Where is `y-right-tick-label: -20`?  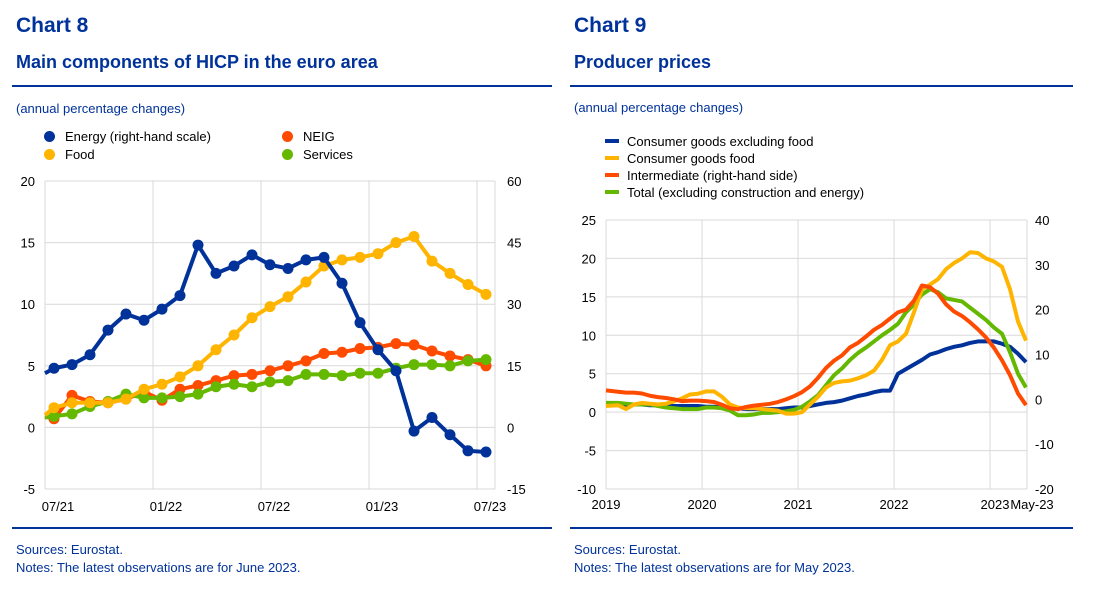
y-right-tick-label: -20 is located at coordinates (1044, 489).